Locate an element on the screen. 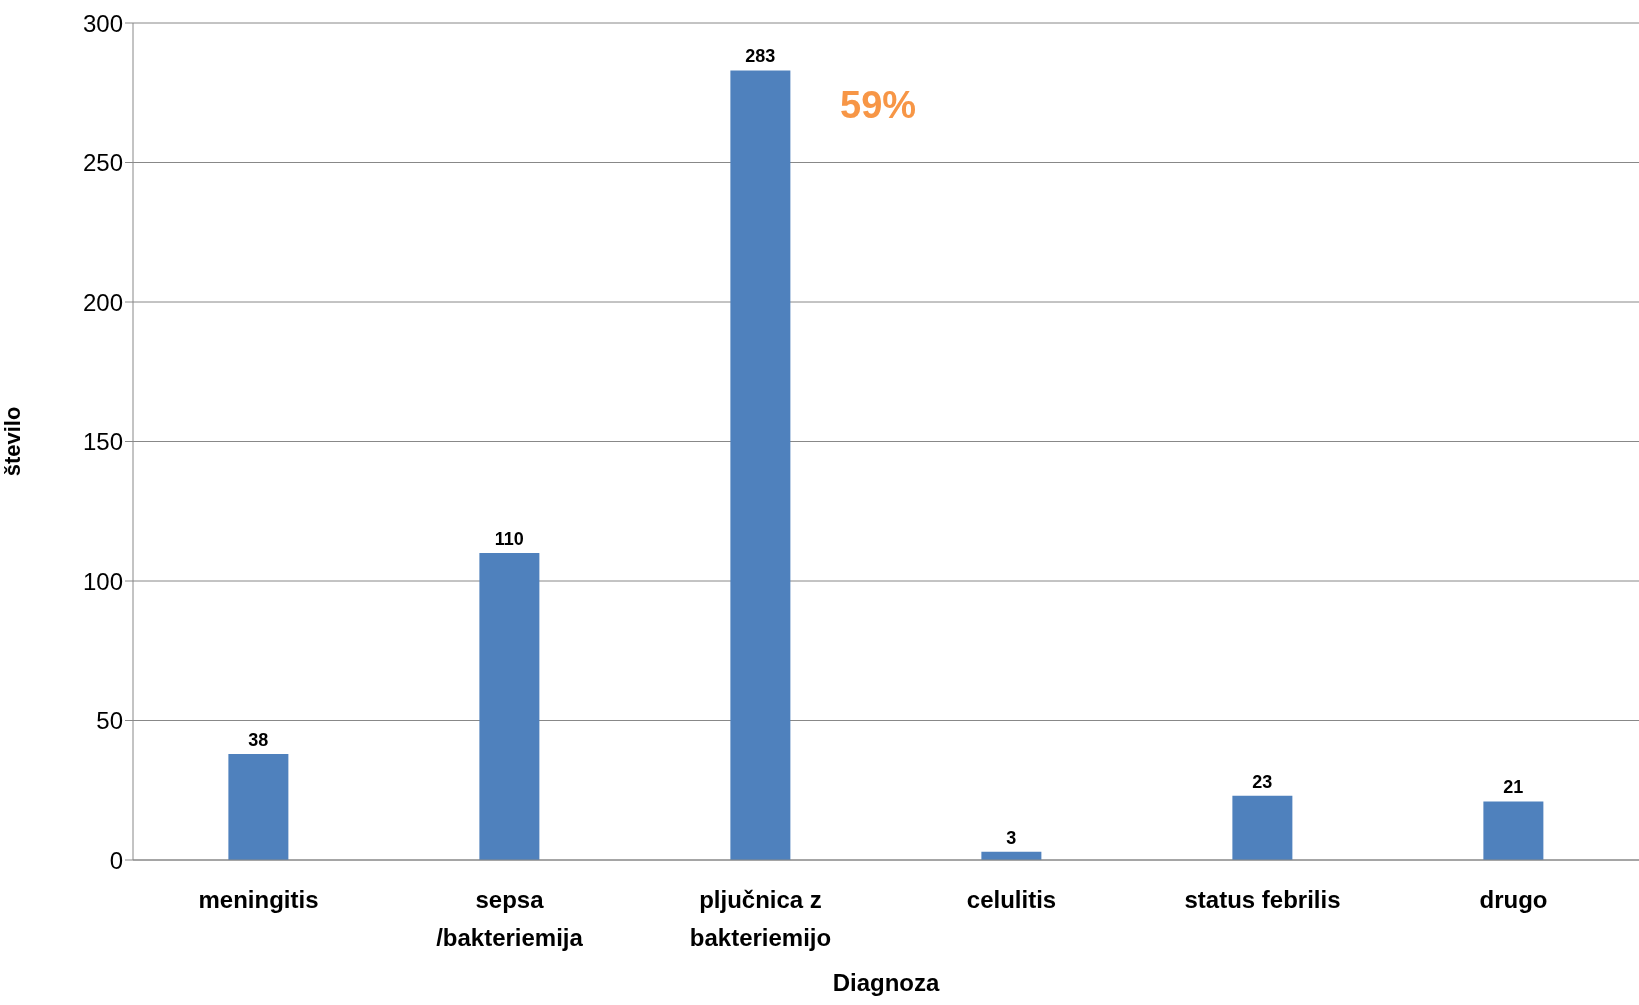  data-label: 23 is located at coordinates (1262, 781).